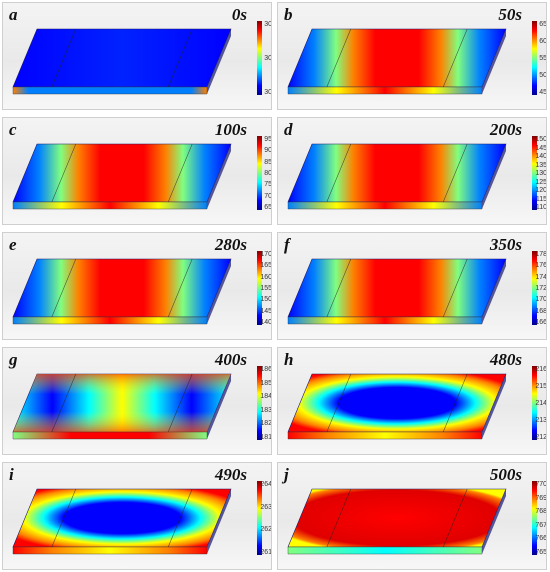  I want to click on colorbar-tick: 90, so click(268, 151).